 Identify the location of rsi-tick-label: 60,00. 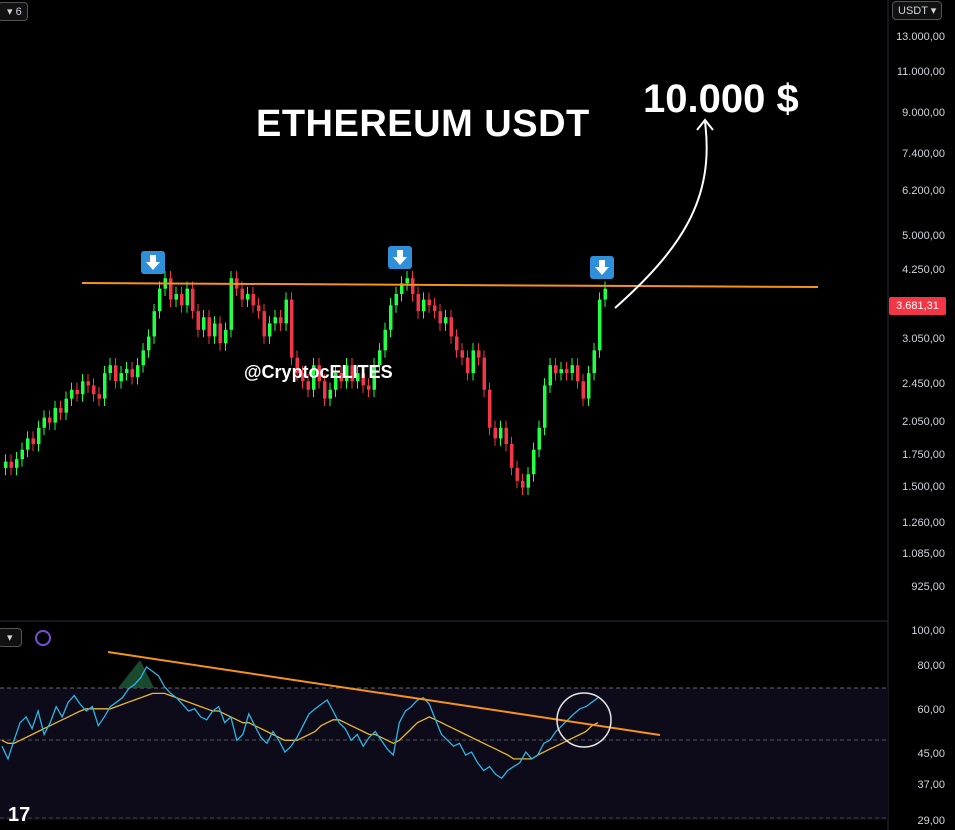
(931, 710).